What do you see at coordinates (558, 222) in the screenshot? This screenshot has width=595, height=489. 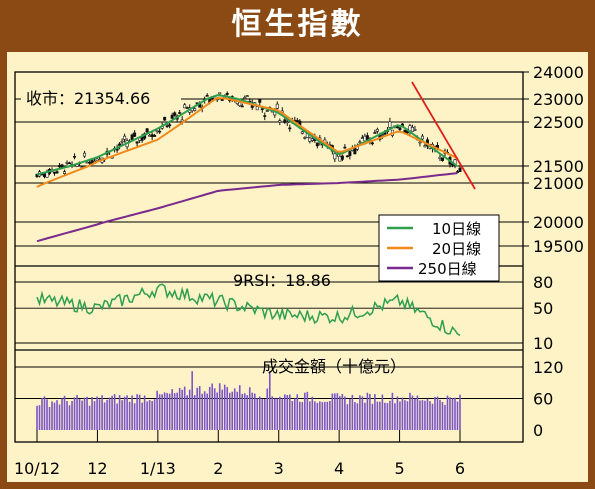 I see `price-tick-label-5: 20000` at bounding box center [558, 222].